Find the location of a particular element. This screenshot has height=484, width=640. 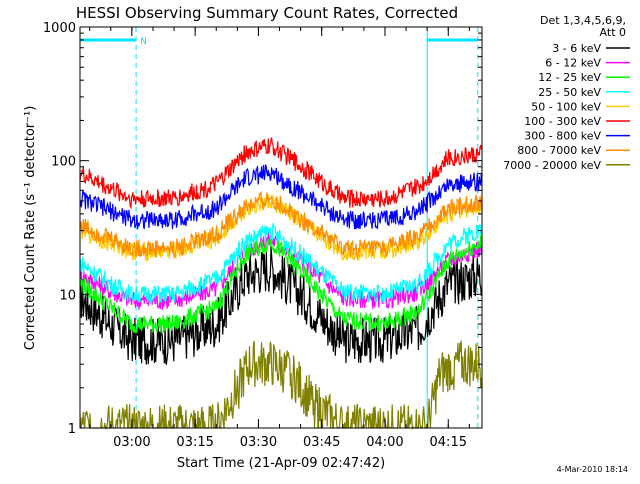

legend-entry-label: 6 - 12 keV is located at coordinates (573, 63).